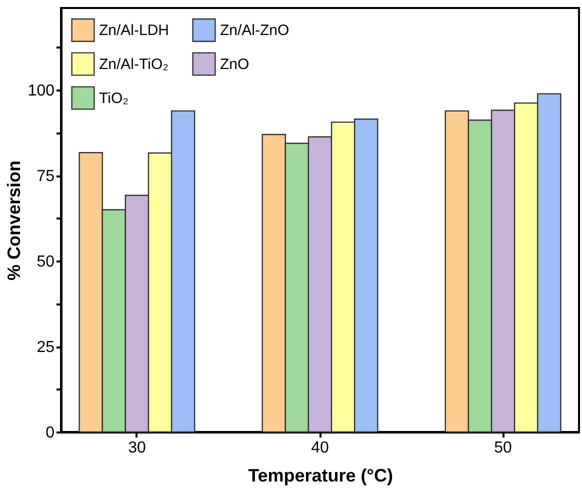  Describe the element at coordinates (134, 31) in the screenshot. I see `legend-label: Zn/Al-LDH` at that location.